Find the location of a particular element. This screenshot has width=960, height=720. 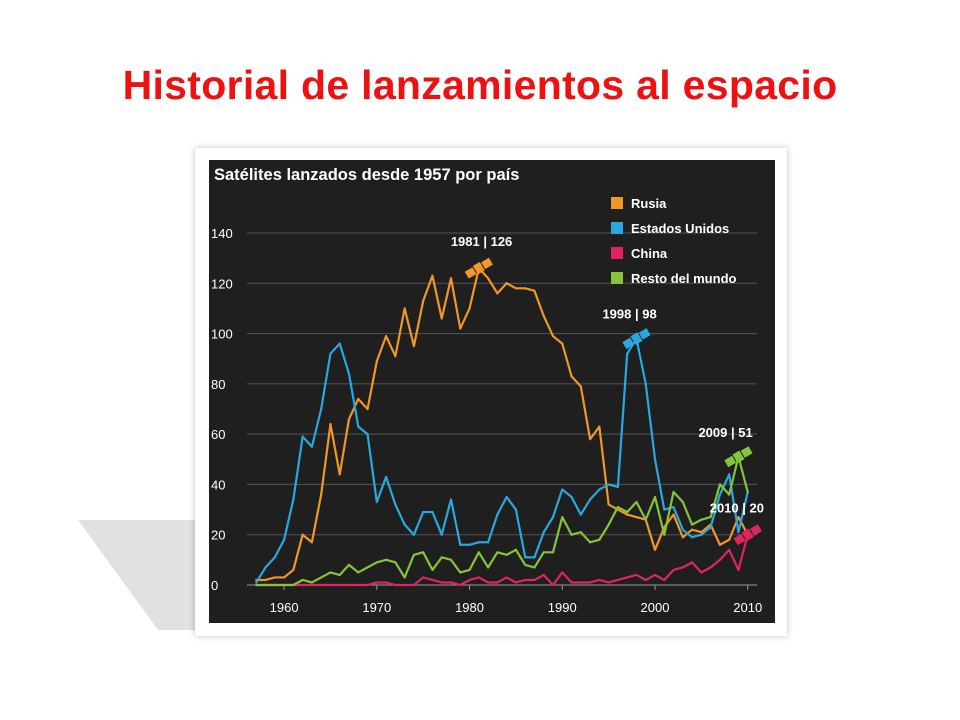

annotation-label: 1998 | 98 is located at coordinates (629, 314).